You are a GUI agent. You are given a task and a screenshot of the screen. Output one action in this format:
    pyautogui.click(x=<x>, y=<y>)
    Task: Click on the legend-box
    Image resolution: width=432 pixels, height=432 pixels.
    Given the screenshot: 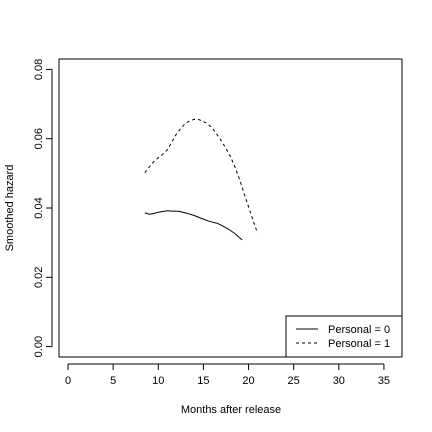 What is the action you would take?
    pyautogui.click(x=344, y=336)
    